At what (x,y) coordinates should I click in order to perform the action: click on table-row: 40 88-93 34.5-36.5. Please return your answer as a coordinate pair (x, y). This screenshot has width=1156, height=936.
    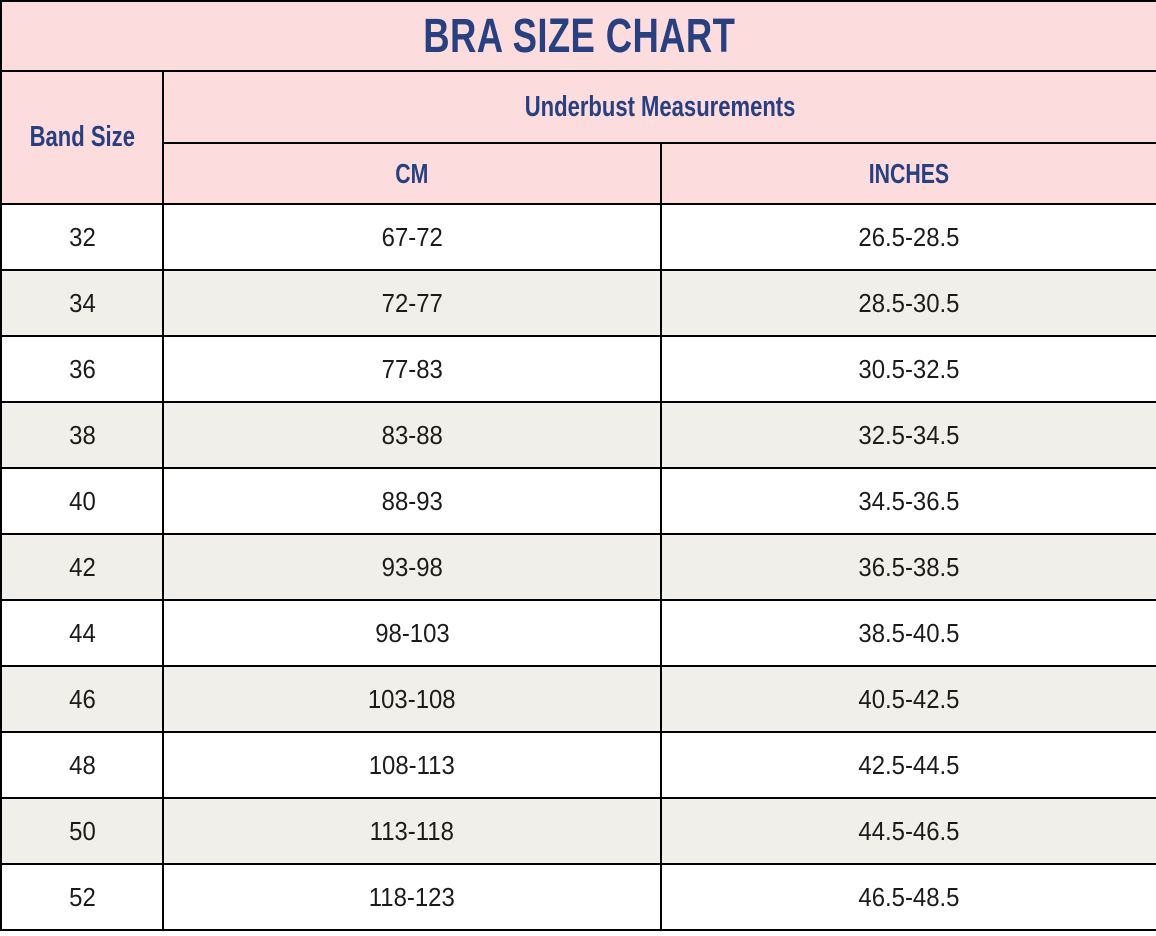
    Looking at the image, I should click on (578, 501).